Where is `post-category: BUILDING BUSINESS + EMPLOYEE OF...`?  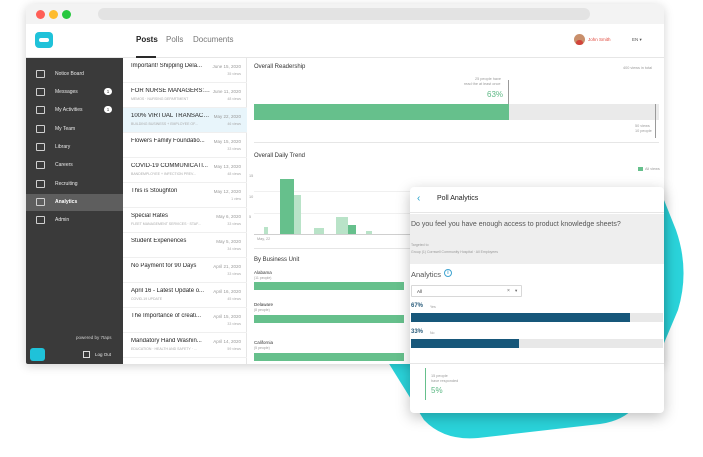
post-category: BUILDING BUSINESS + EMPLOYEE OF... is located at coordinates (164, 124).